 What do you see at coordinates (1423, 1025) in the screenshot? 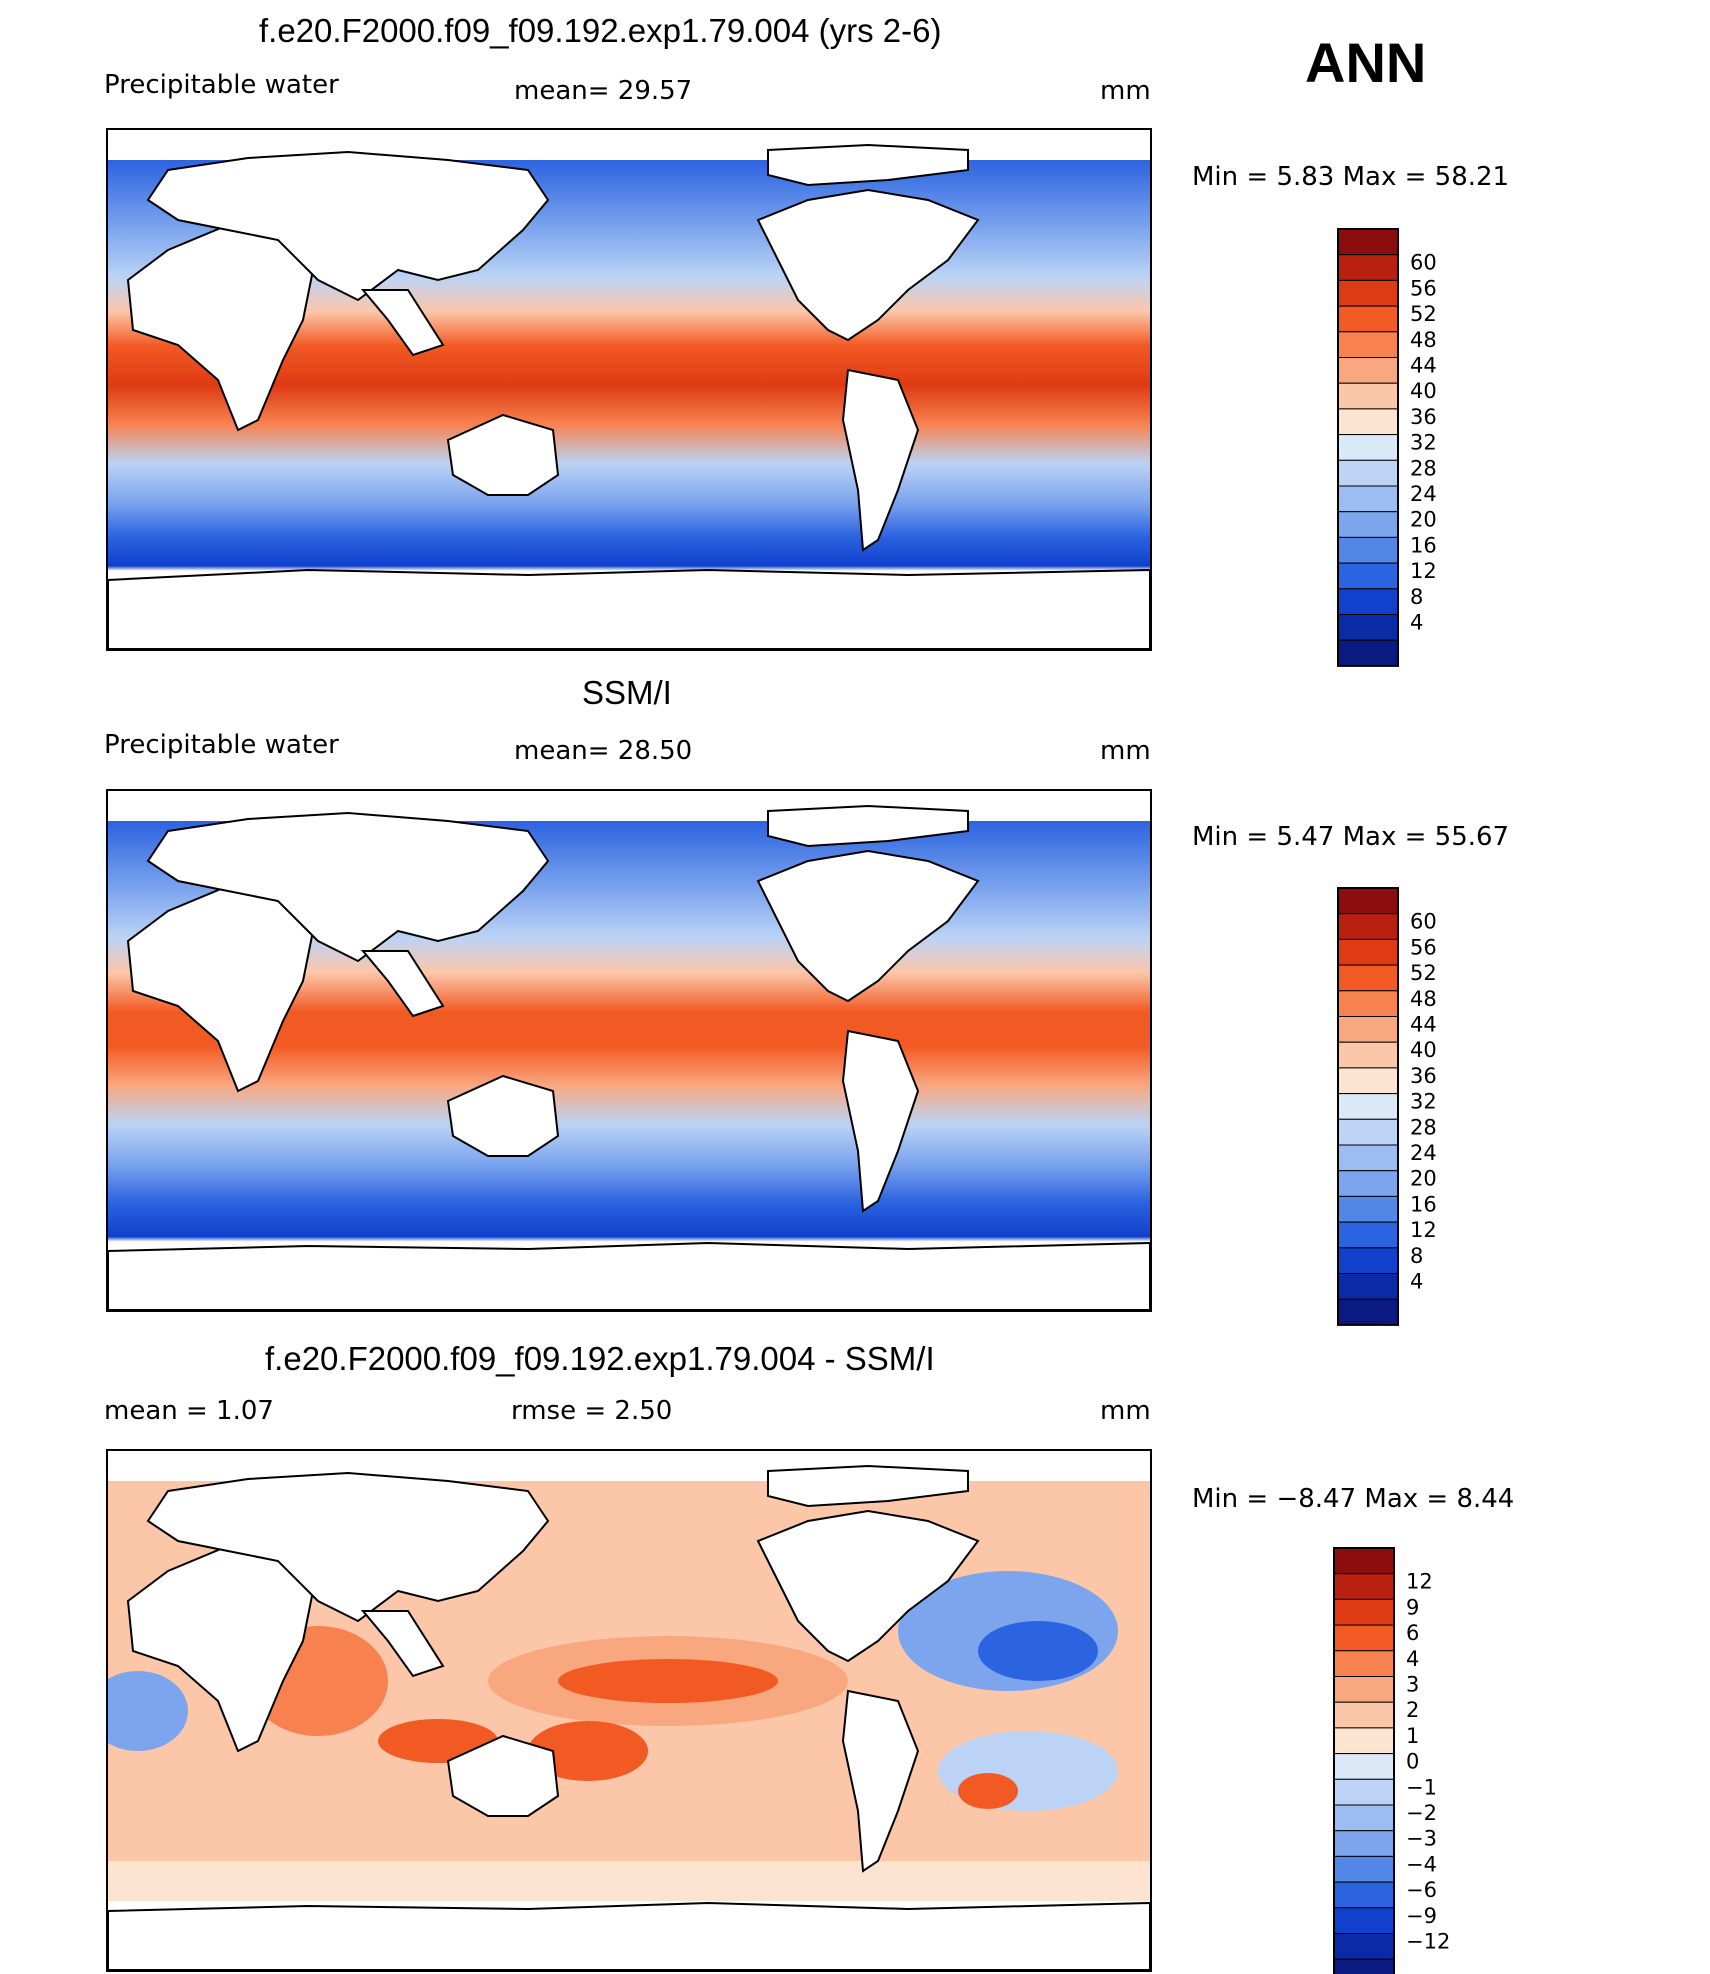
I see `colorbar-tick-label: 44` at bounding box center [1423, 1025].